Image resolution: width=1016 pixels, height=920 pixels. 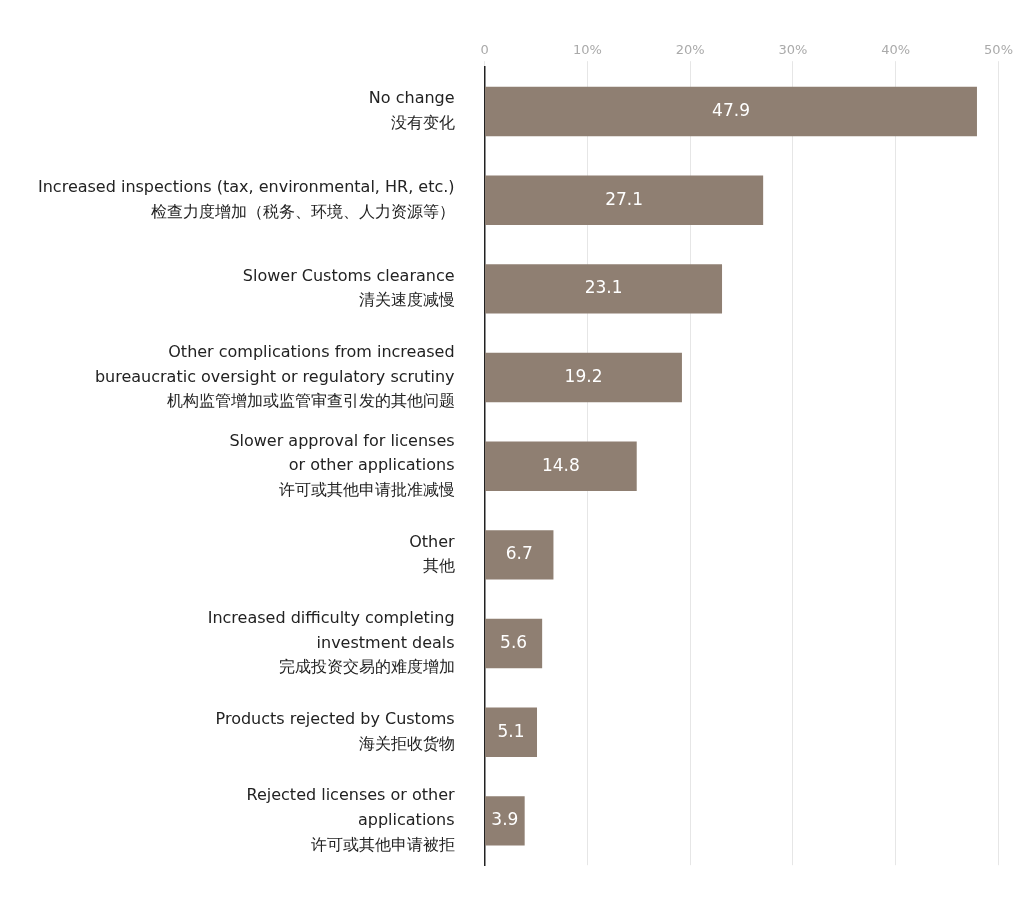 I want to click on data-label: 5.1, so click(x=511, y=730).